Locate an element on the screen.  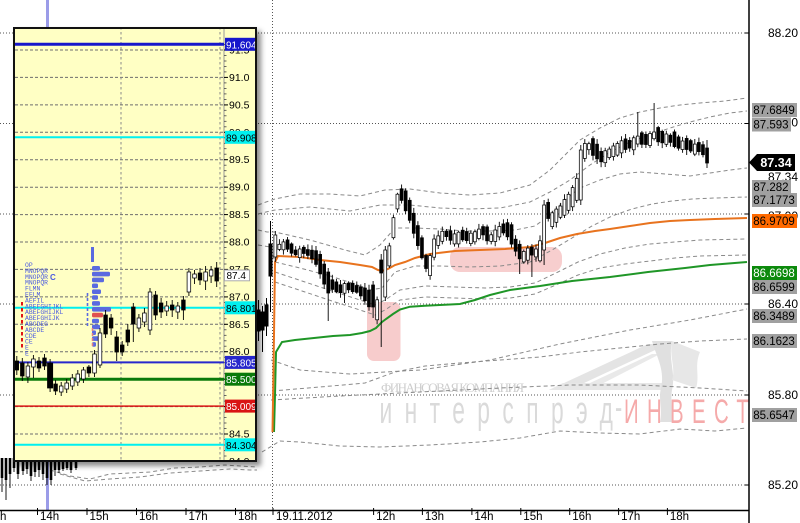
svg-text: 84.304 is located at coordinates (241, 446).